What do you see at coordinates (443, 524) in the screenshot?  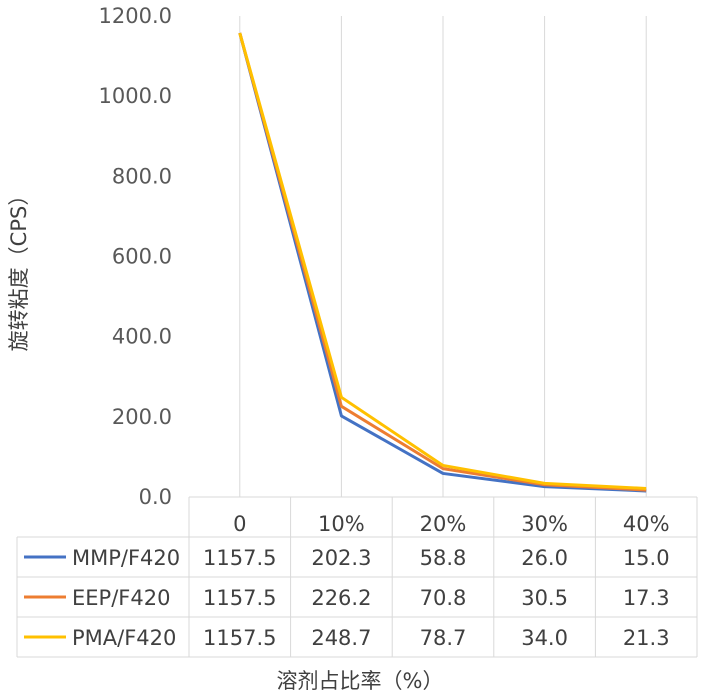 I see `x-tick-label: 20%` at bounding box center [443, 524].